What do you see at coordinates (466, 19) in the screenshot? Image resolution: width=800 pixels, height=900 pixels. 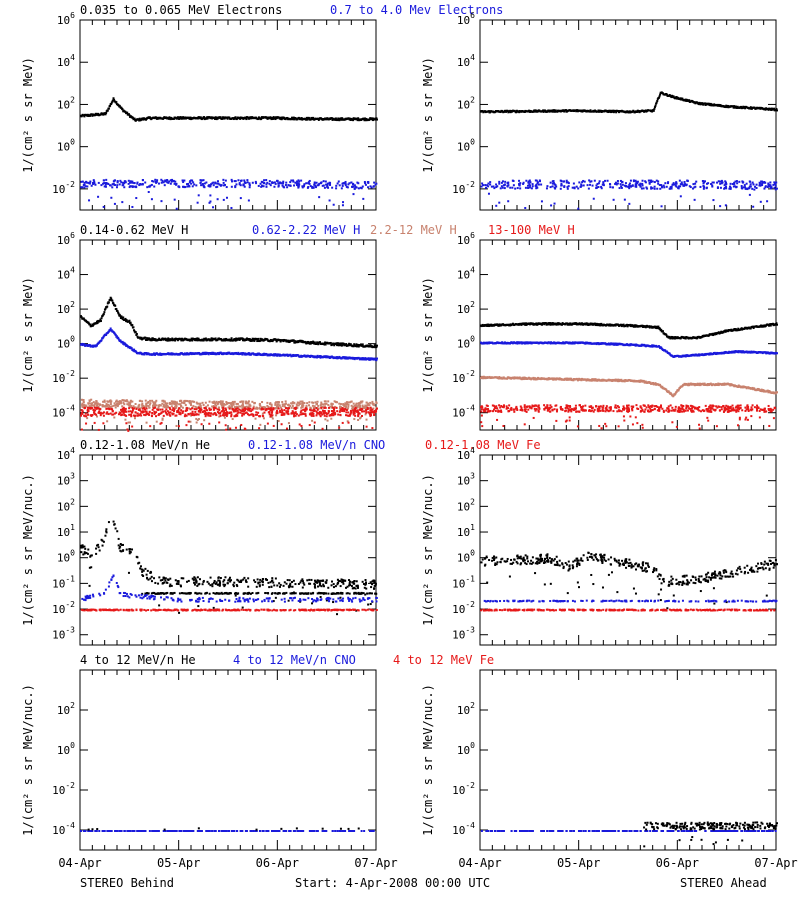 I see `y-tick-label: 10⁶` at bounding box center [466, 19].